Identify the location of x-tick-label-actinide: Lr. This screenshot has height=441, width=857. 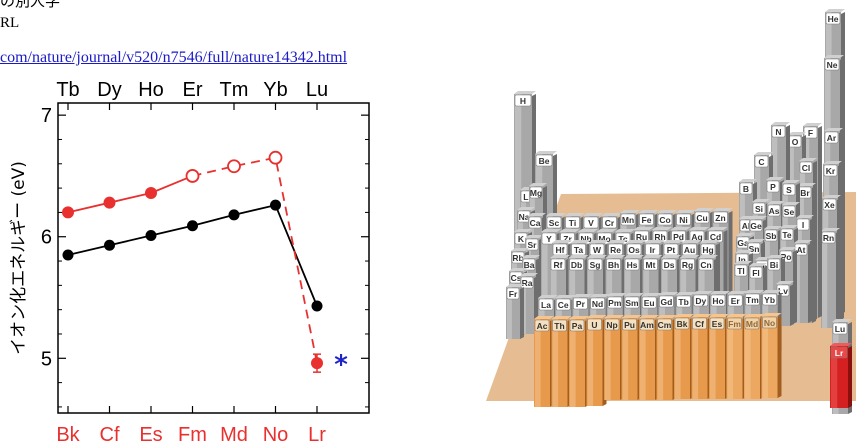
(317, 432).